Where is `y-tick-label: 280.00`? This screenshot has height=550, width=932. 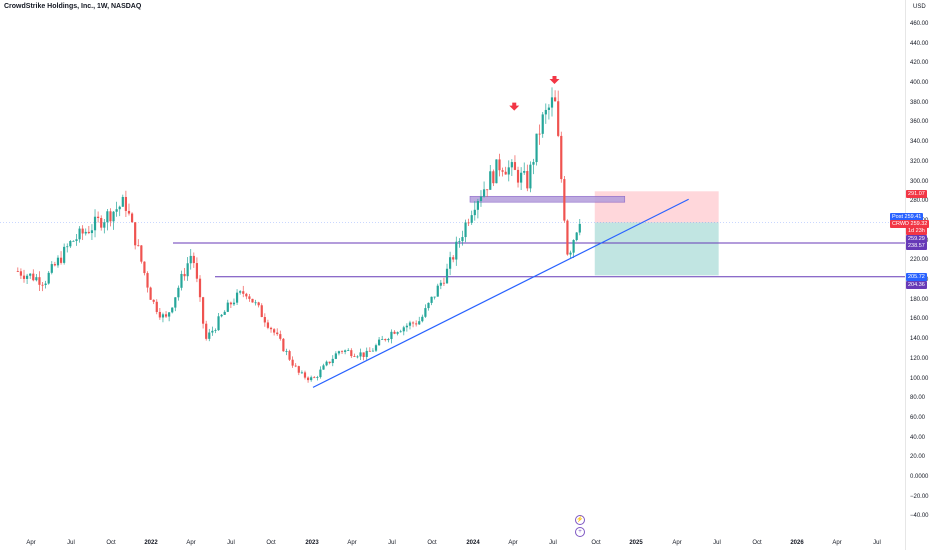
y-tick-label: 280.00 is located at coordinates (919, 201).